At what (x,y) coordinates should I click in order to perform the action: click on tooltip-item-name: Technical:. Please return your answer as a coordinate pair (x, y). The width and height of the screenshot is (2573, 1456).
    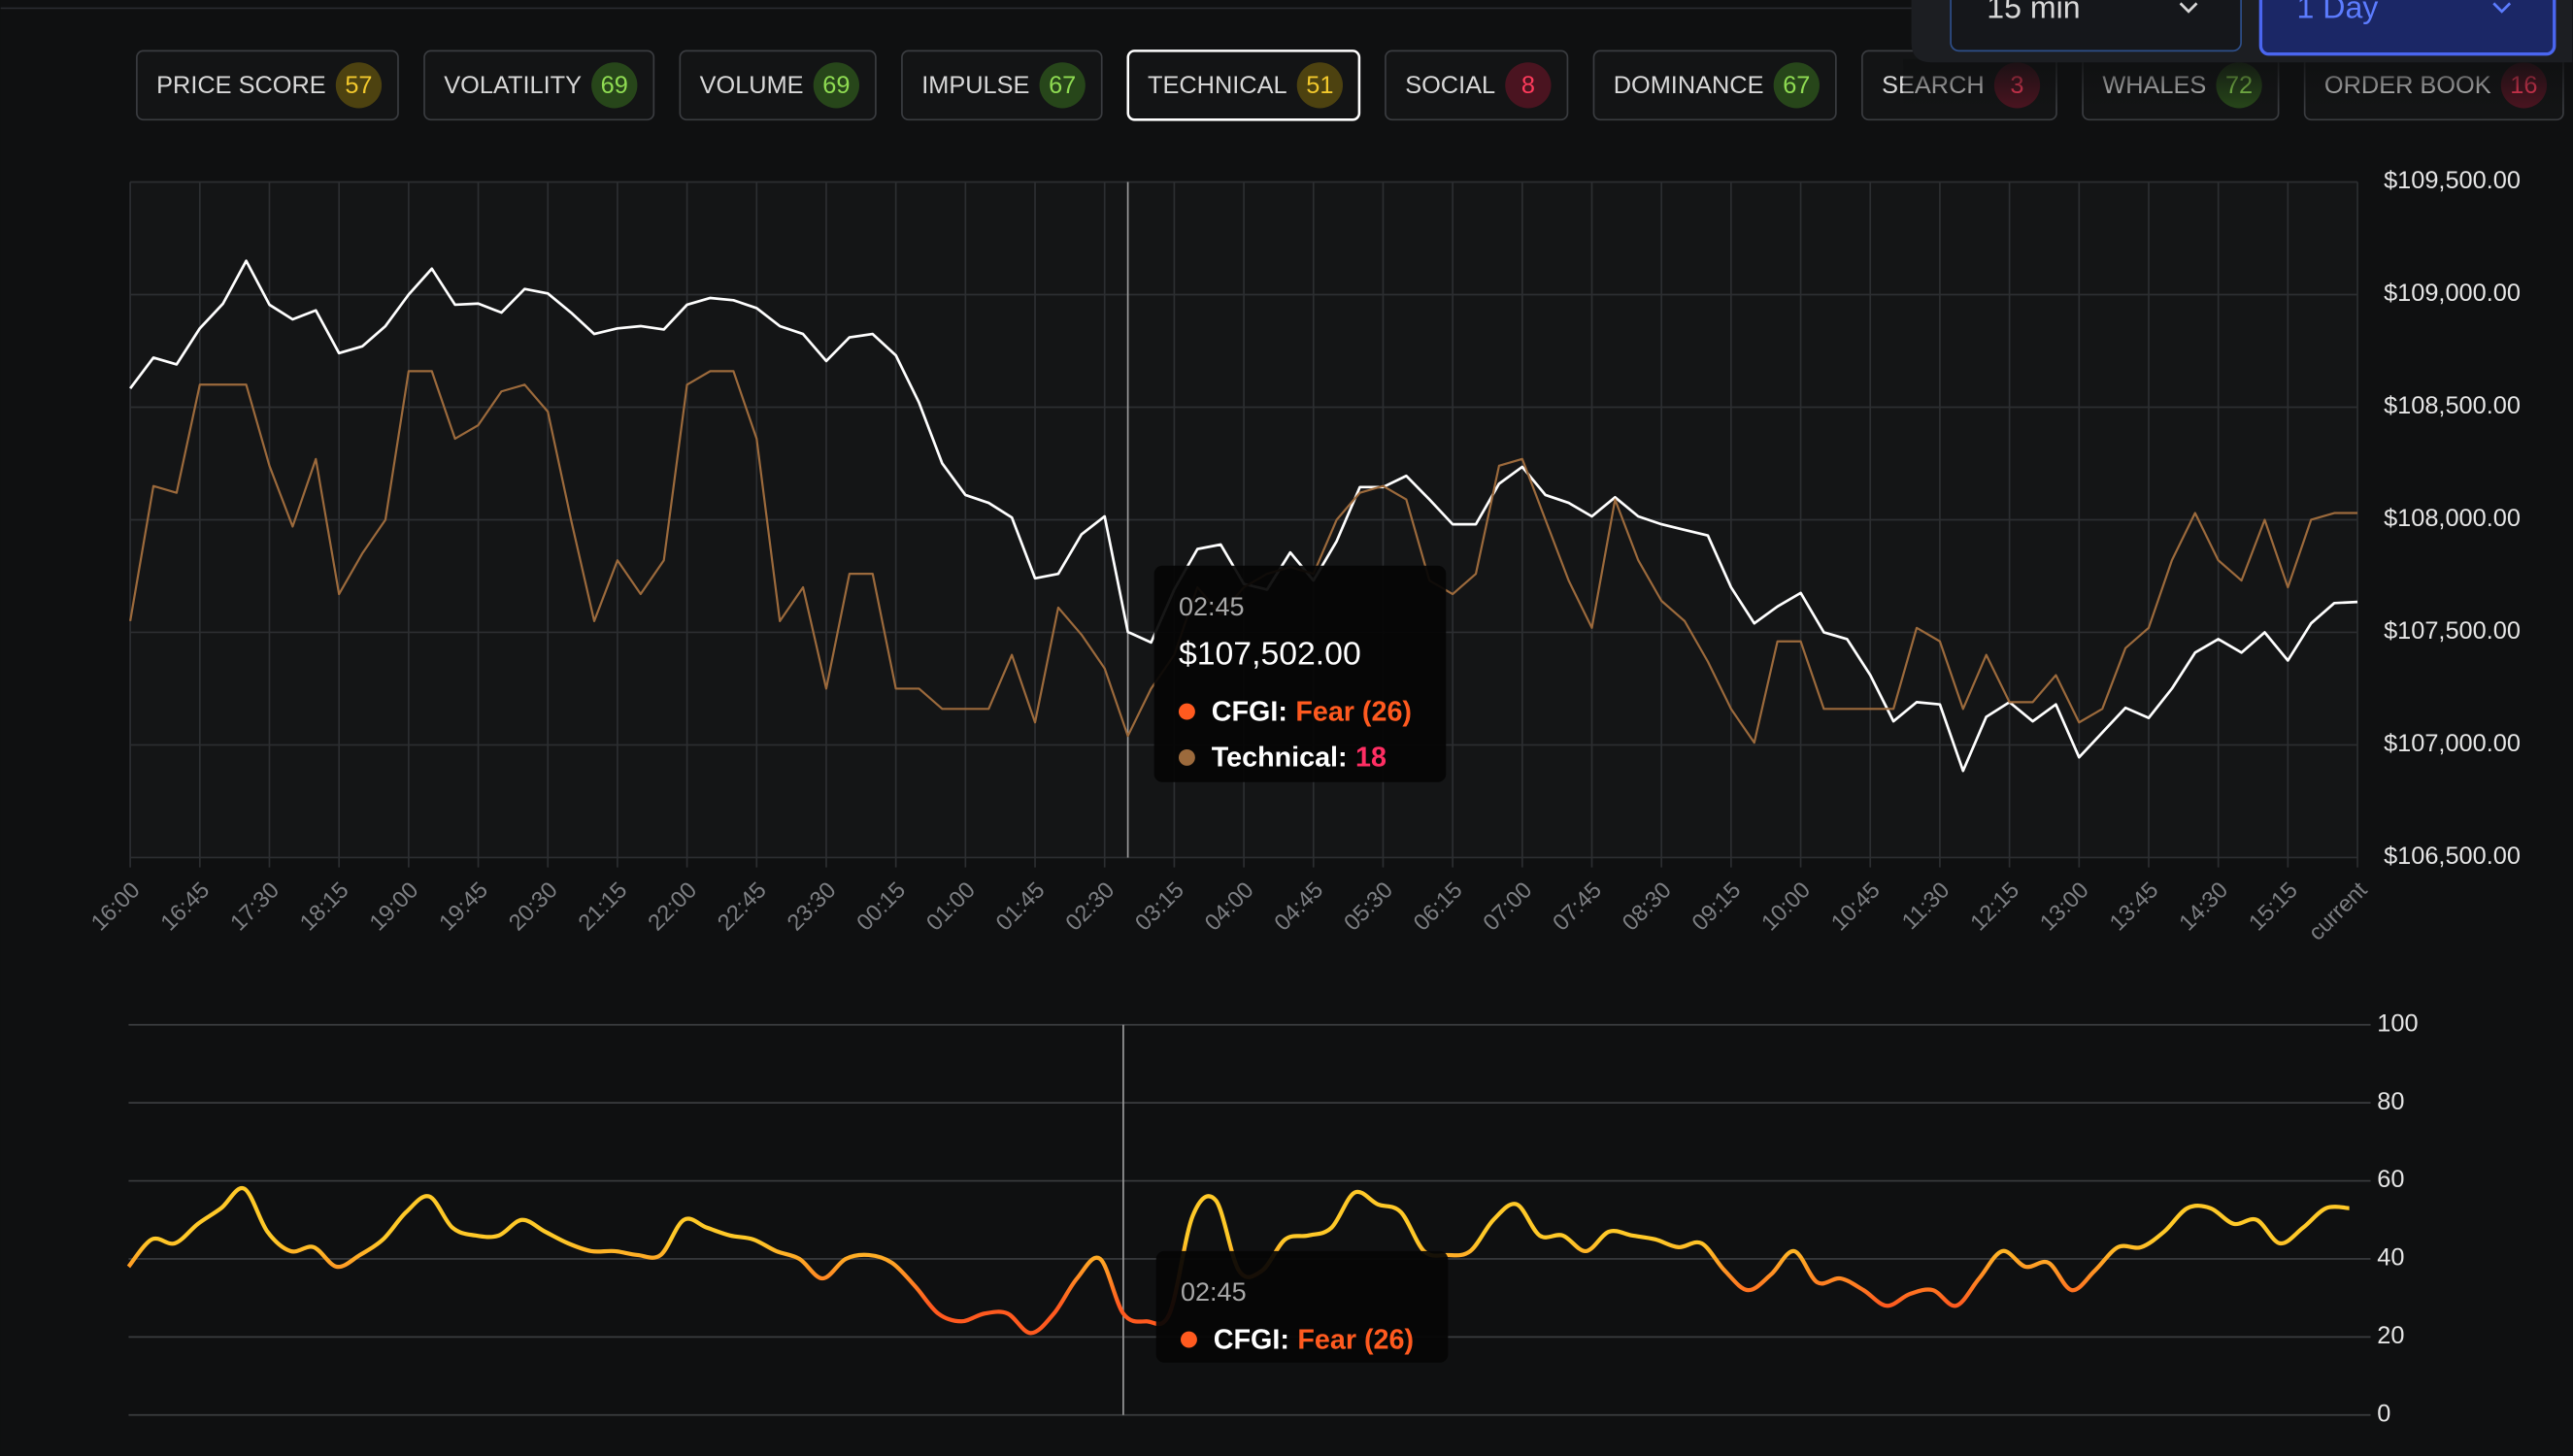
    Looking at the image, I should click on (1280, 758).